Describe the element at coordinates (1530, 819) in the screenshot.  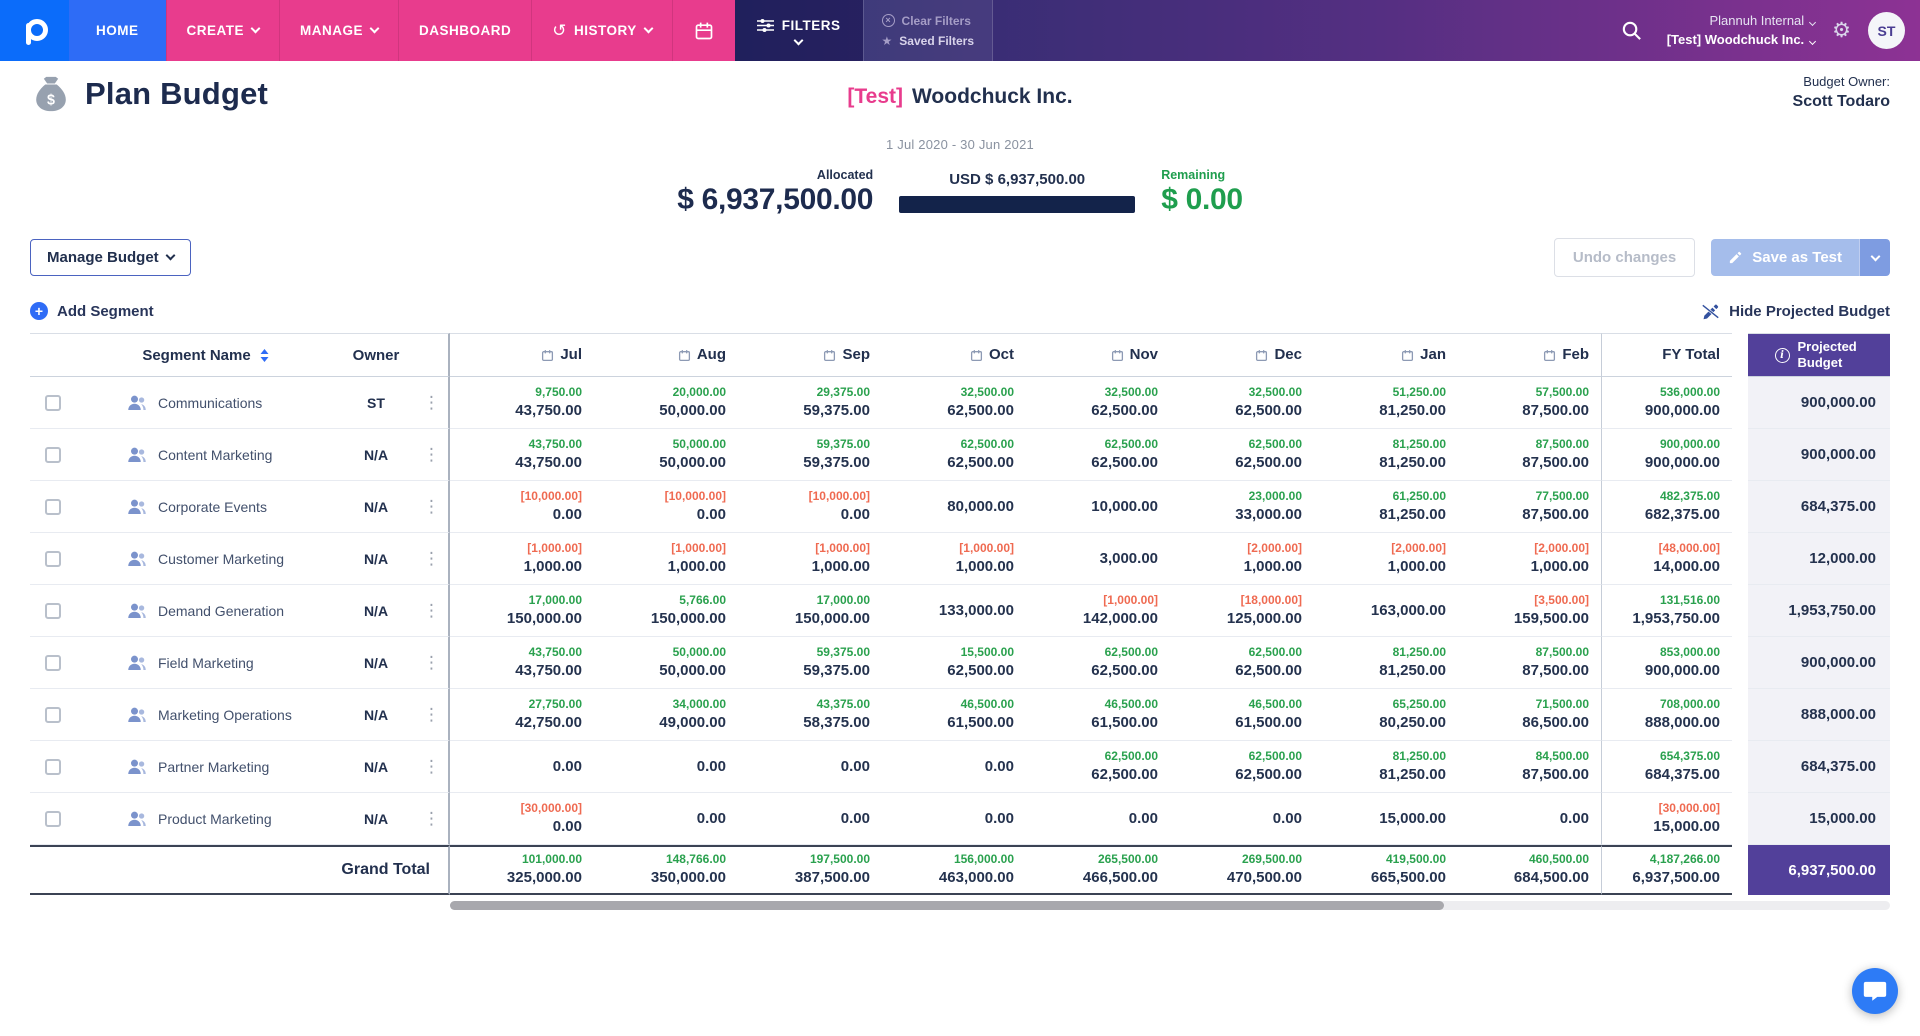
I see `budget-cell-feb: 0.00` at that location.